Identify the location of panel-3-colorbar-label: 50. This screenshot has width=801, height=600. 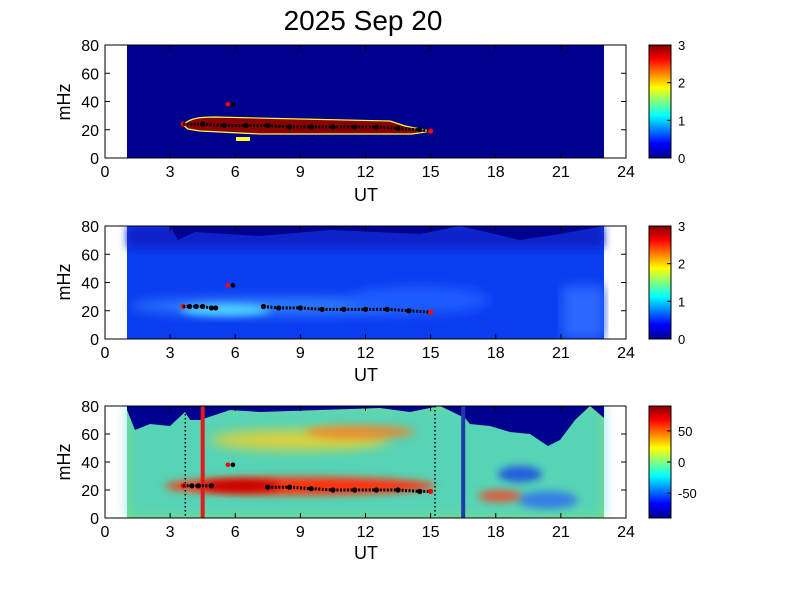
(685, 431).